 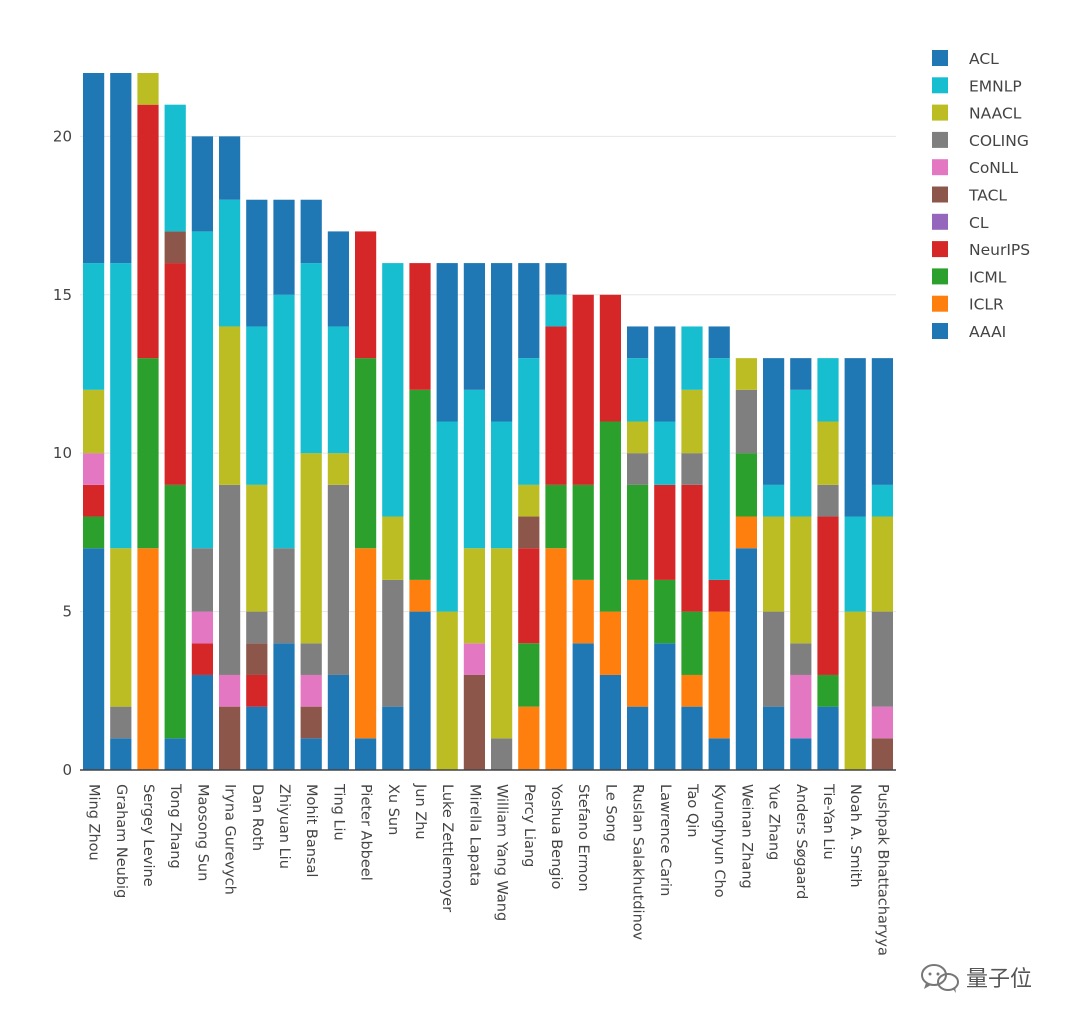 I want to click on legend-label: ICML, so click(x=988, y=277).